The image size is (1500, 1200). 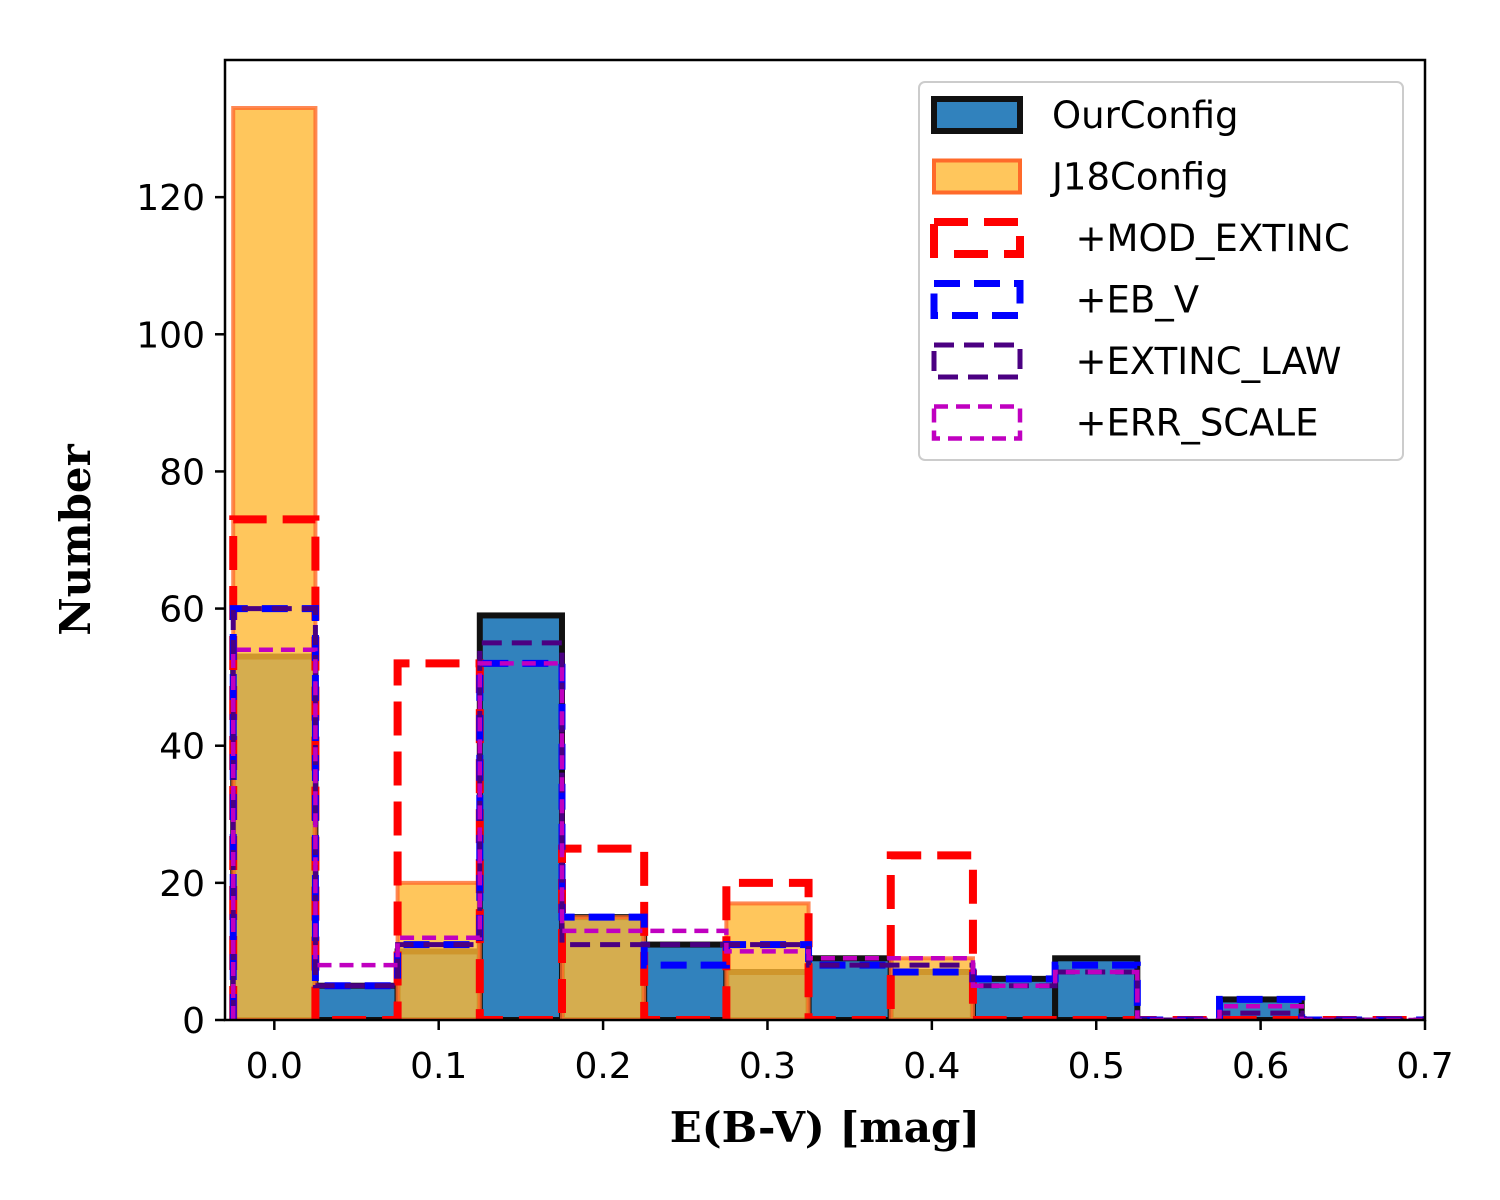 What do you see at coordinates (170, 335) in the screenshot?
I see `y-tick-label: 100` at bounding box center [170, 335].